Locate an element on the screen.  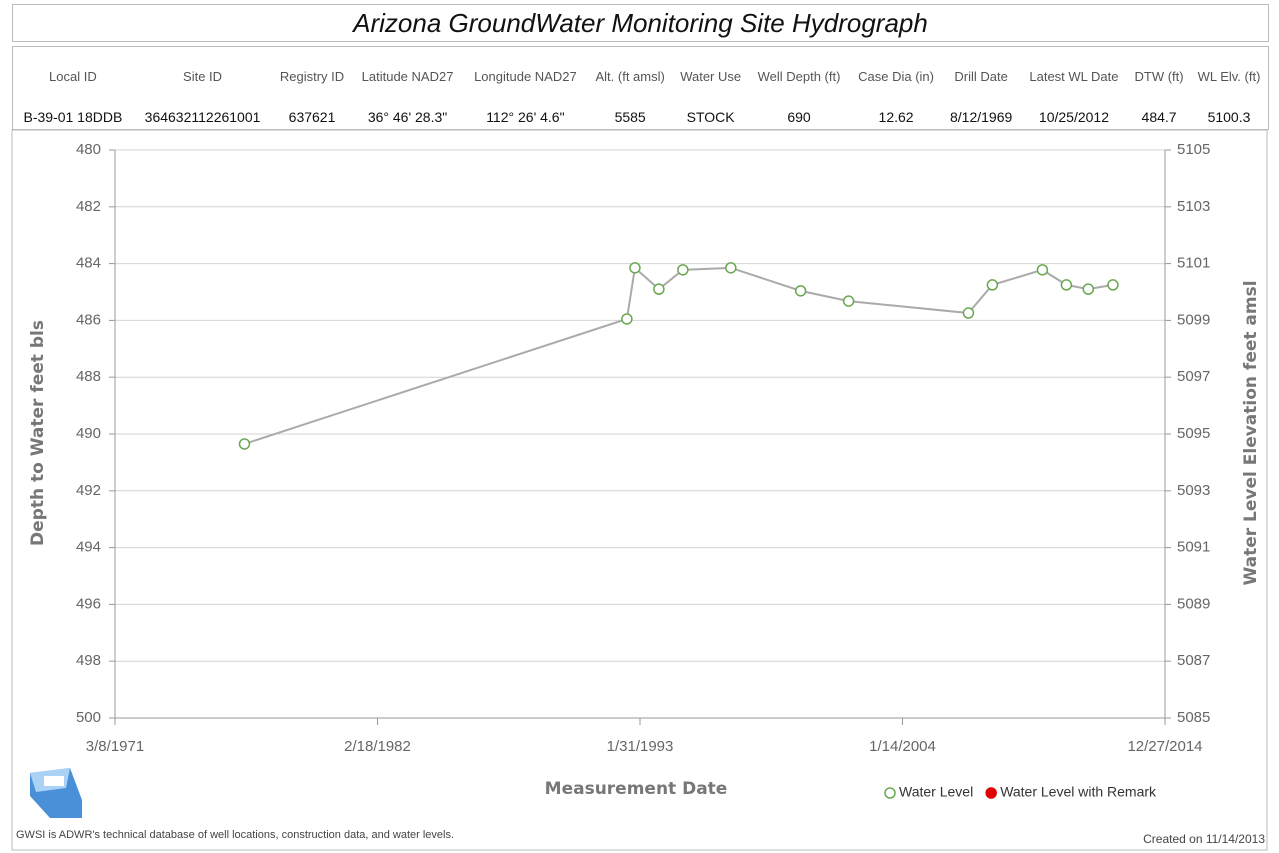
y2-tick-label: 5089 is located at coordinates (1193, 603).